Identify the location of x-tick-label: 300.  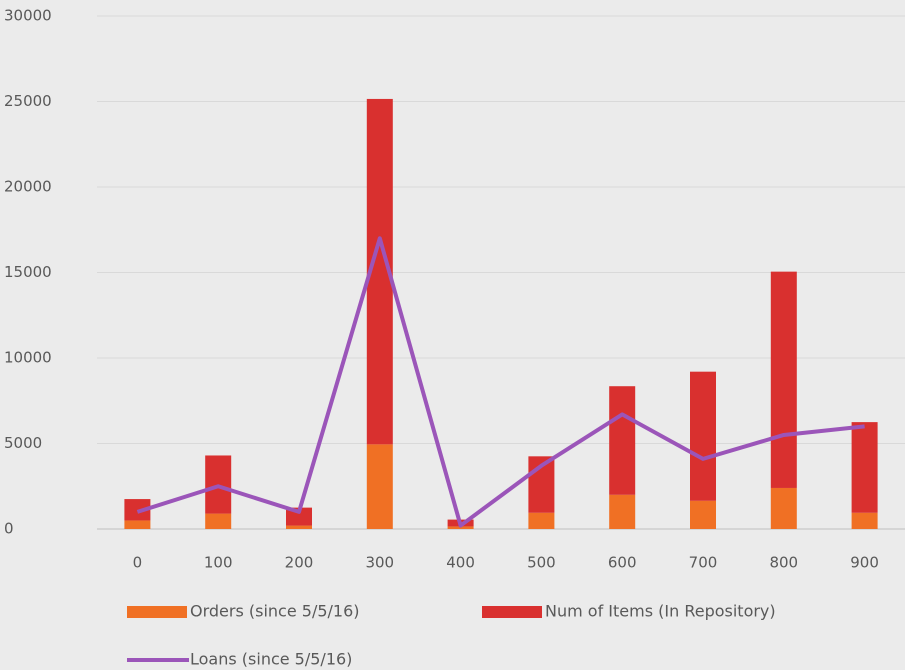
(379, 563).